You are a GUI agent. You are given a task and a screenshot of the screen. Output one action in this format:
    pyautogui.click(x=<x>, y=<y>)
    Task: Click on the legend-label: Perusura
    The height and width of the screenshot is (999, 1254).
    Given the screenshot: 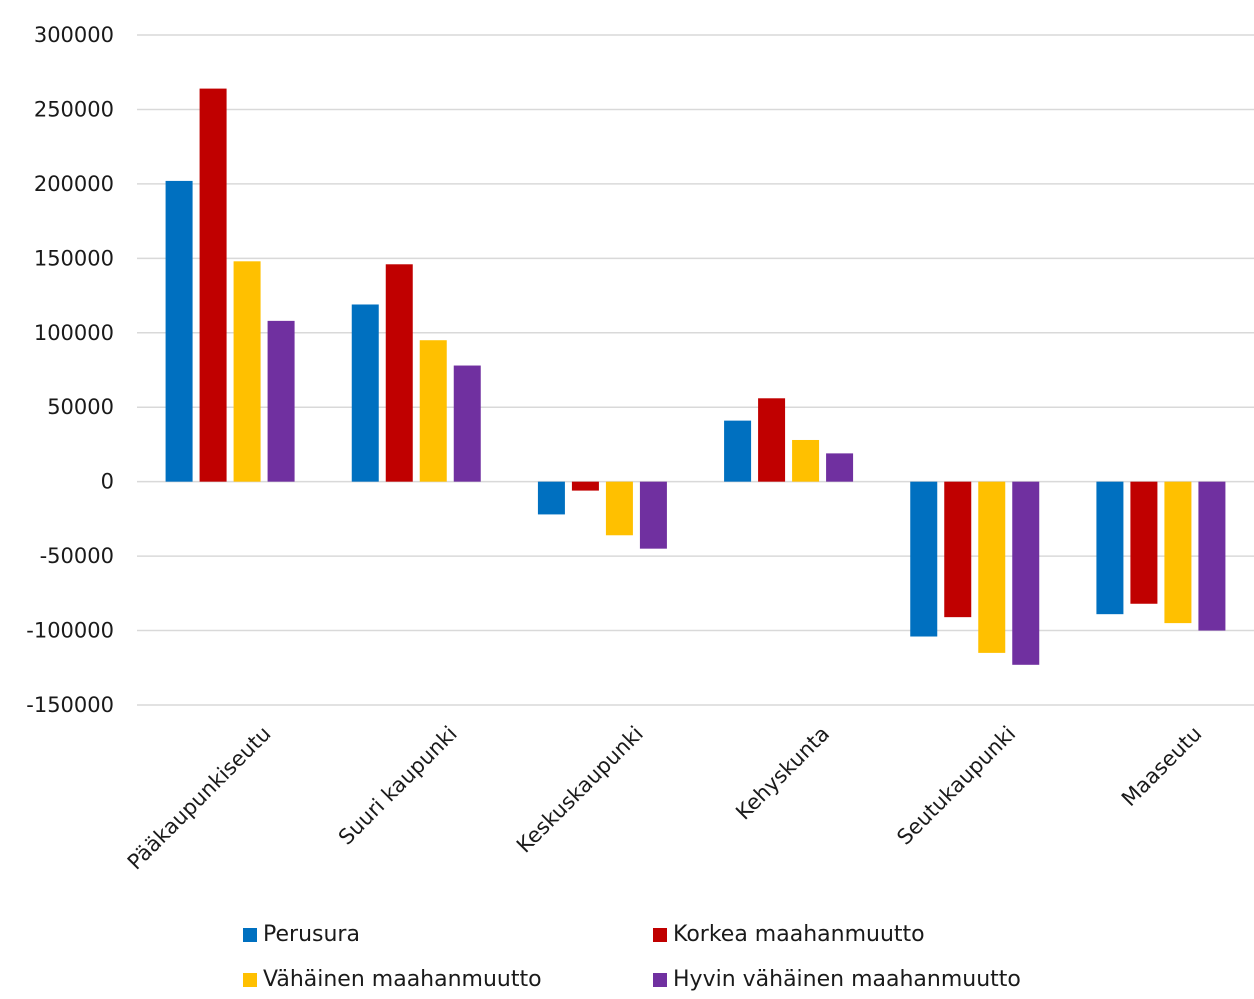 What is the action you would take?
    pyautogui.click(x=311, y=934)
    